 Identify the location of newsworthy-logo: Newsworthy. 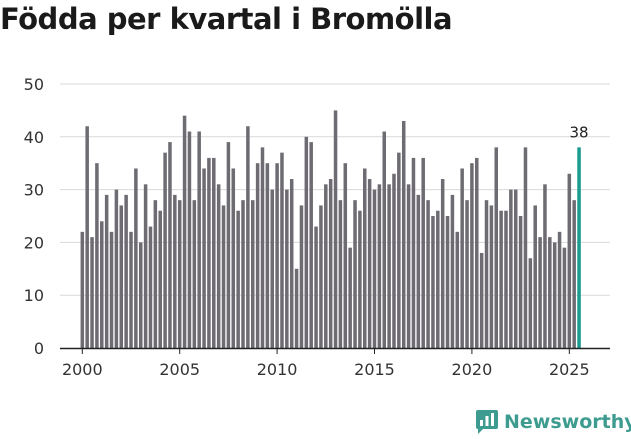
(553, 422).